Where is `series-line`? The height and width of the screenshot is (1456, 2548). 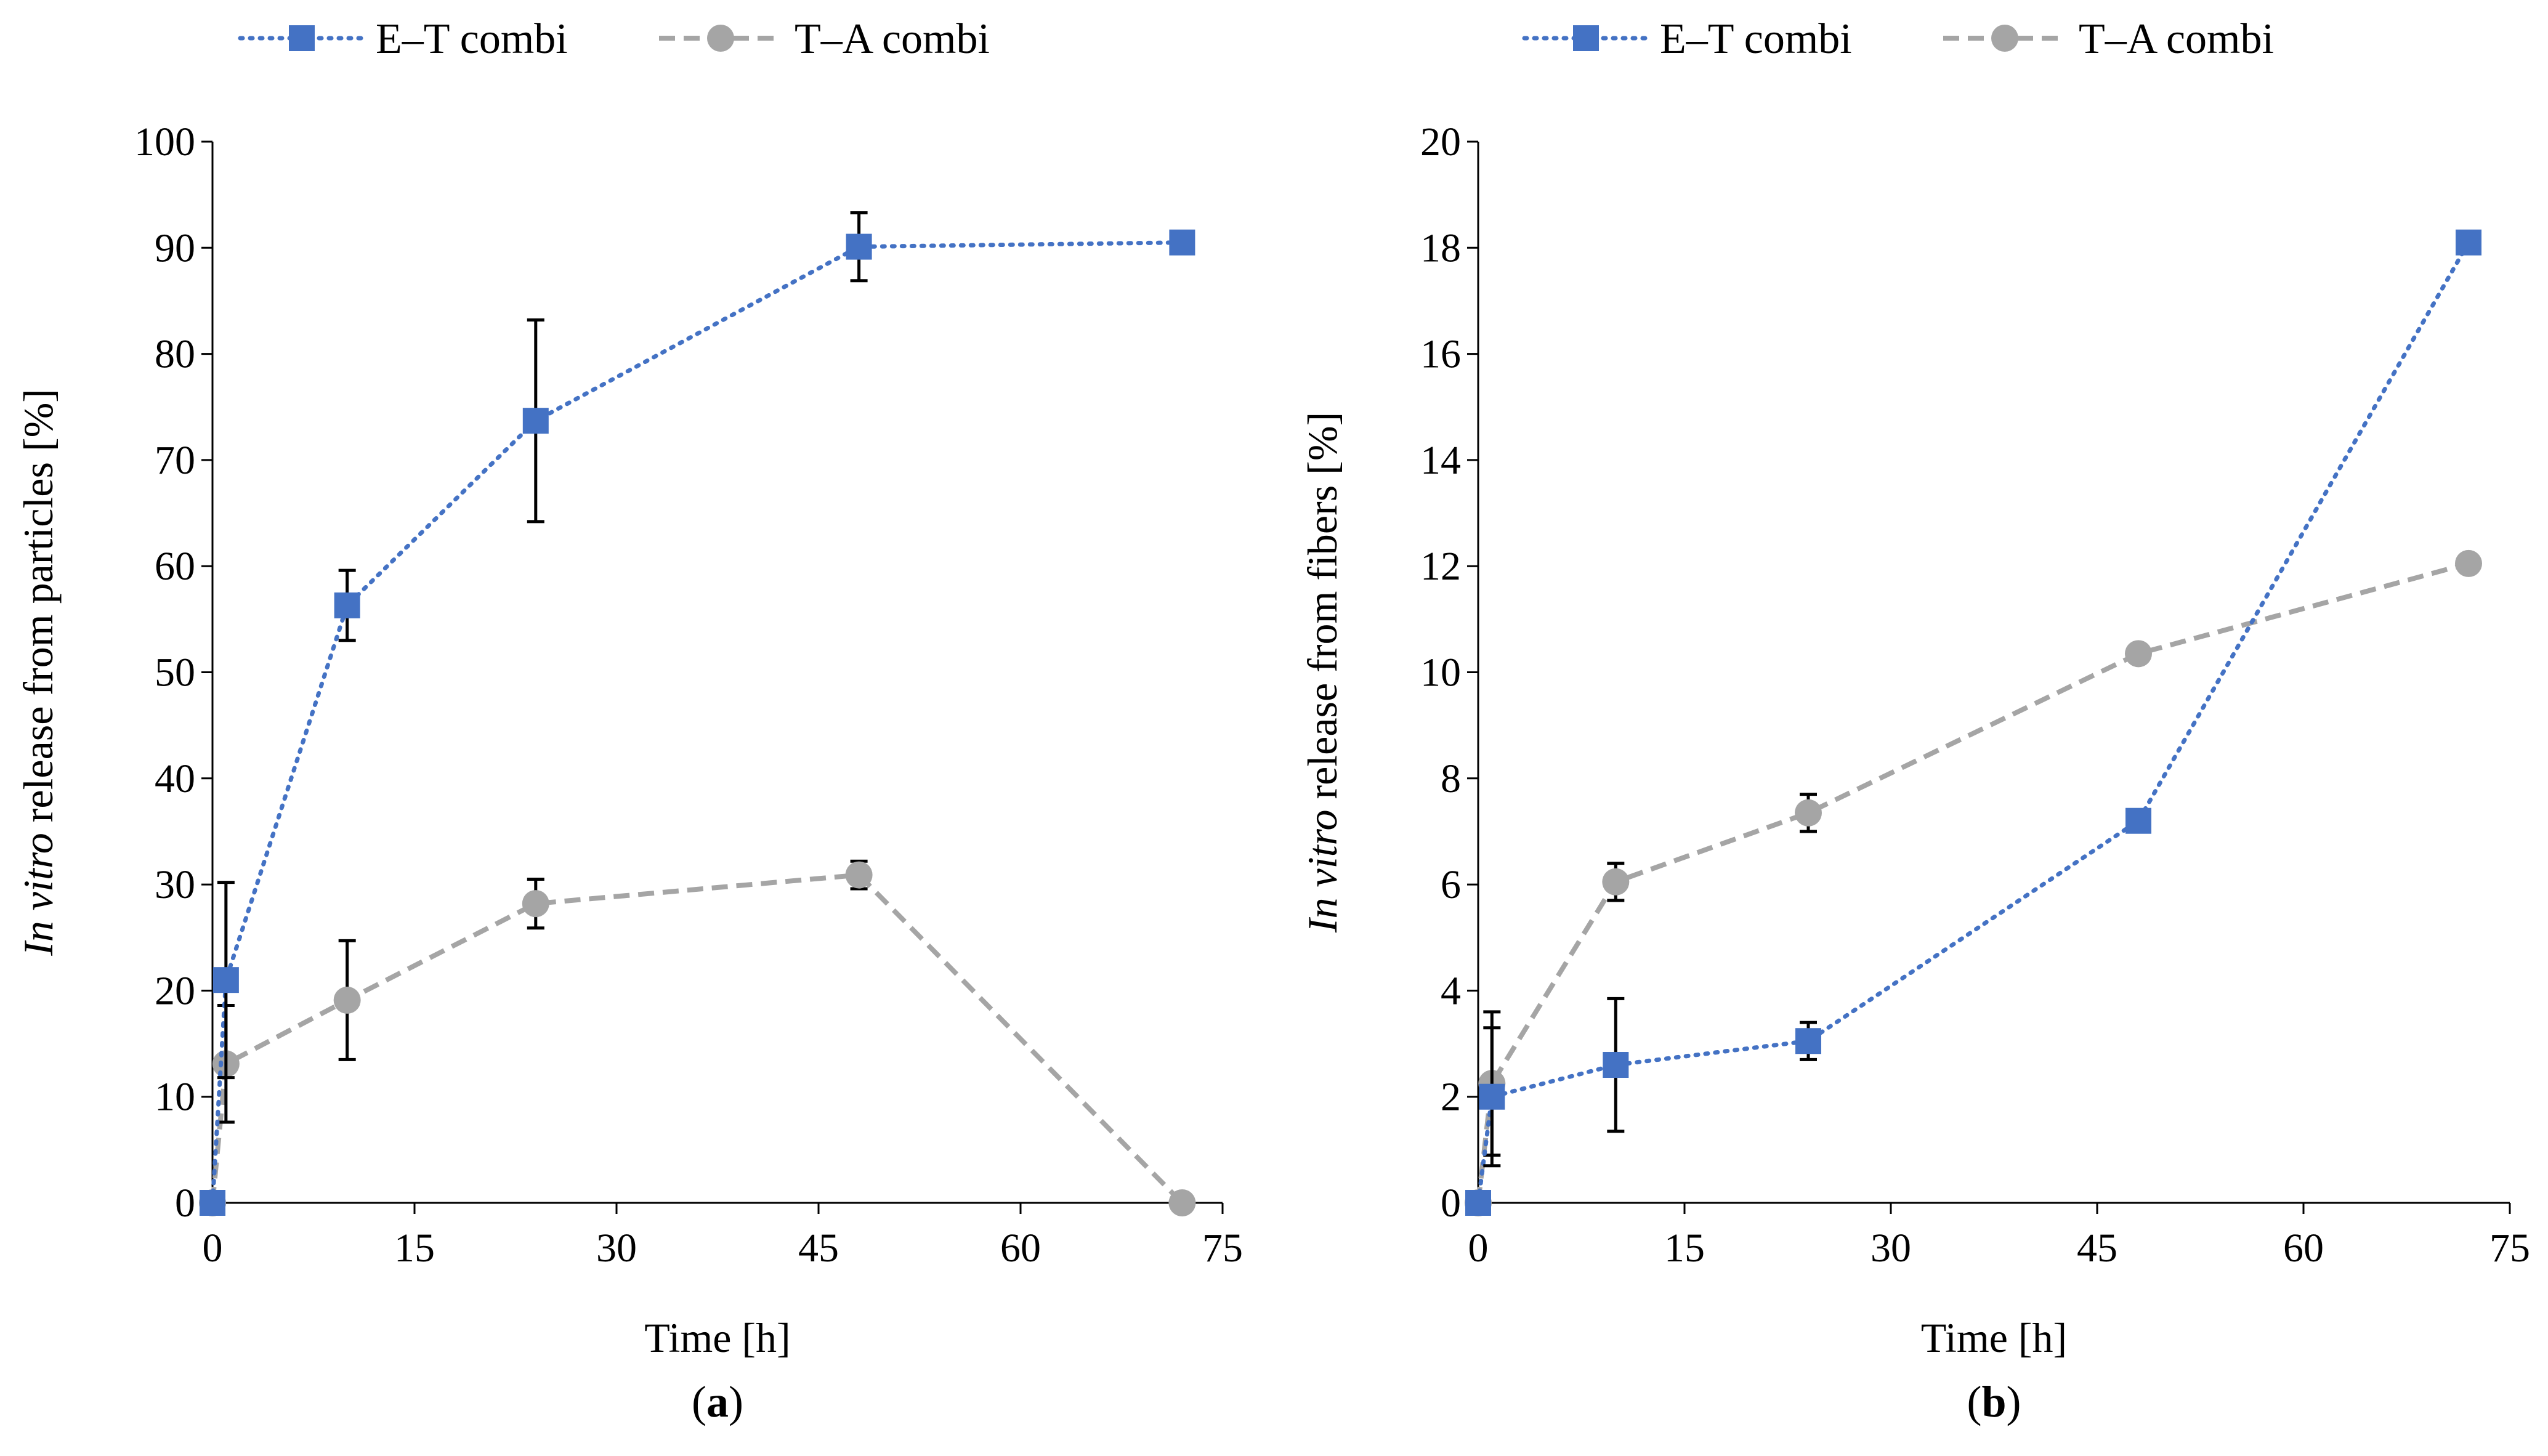
series-line is located at coordinates (697, 1038).